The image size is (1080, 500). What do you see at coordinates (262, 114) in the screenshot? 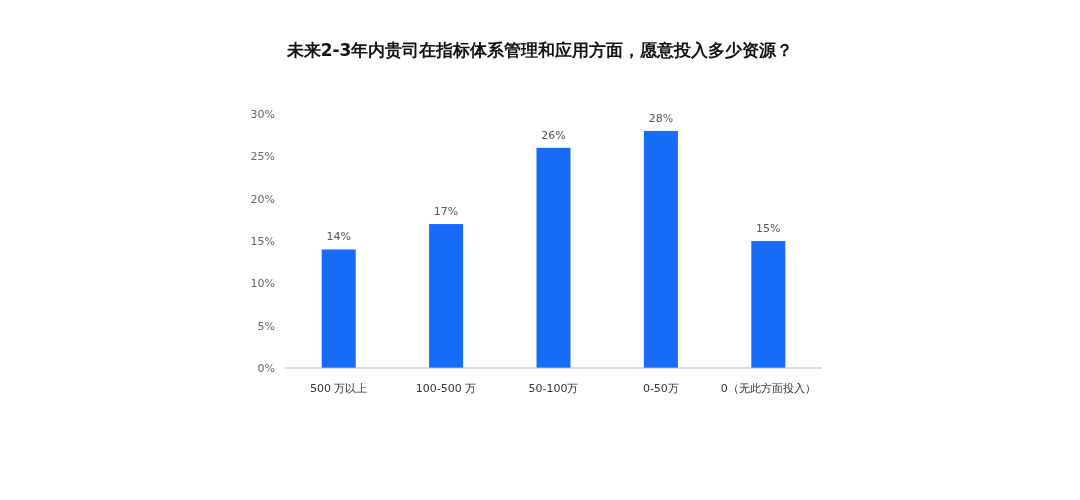
I see `y-tick-label: 30%` at bounding box center [262, 114].